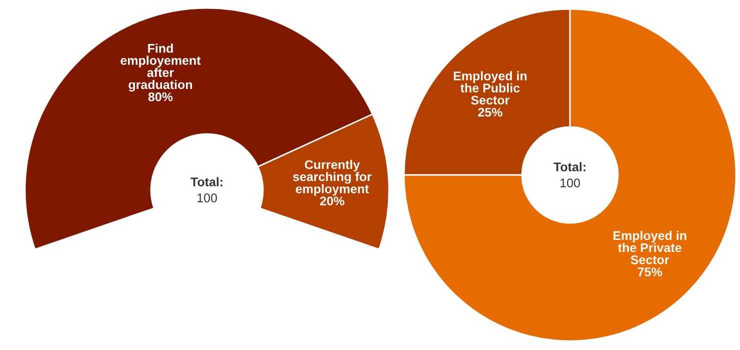 The width and height of the screenshot is (740, 350). I want to click on data-label: 20%, so click(332, 201).